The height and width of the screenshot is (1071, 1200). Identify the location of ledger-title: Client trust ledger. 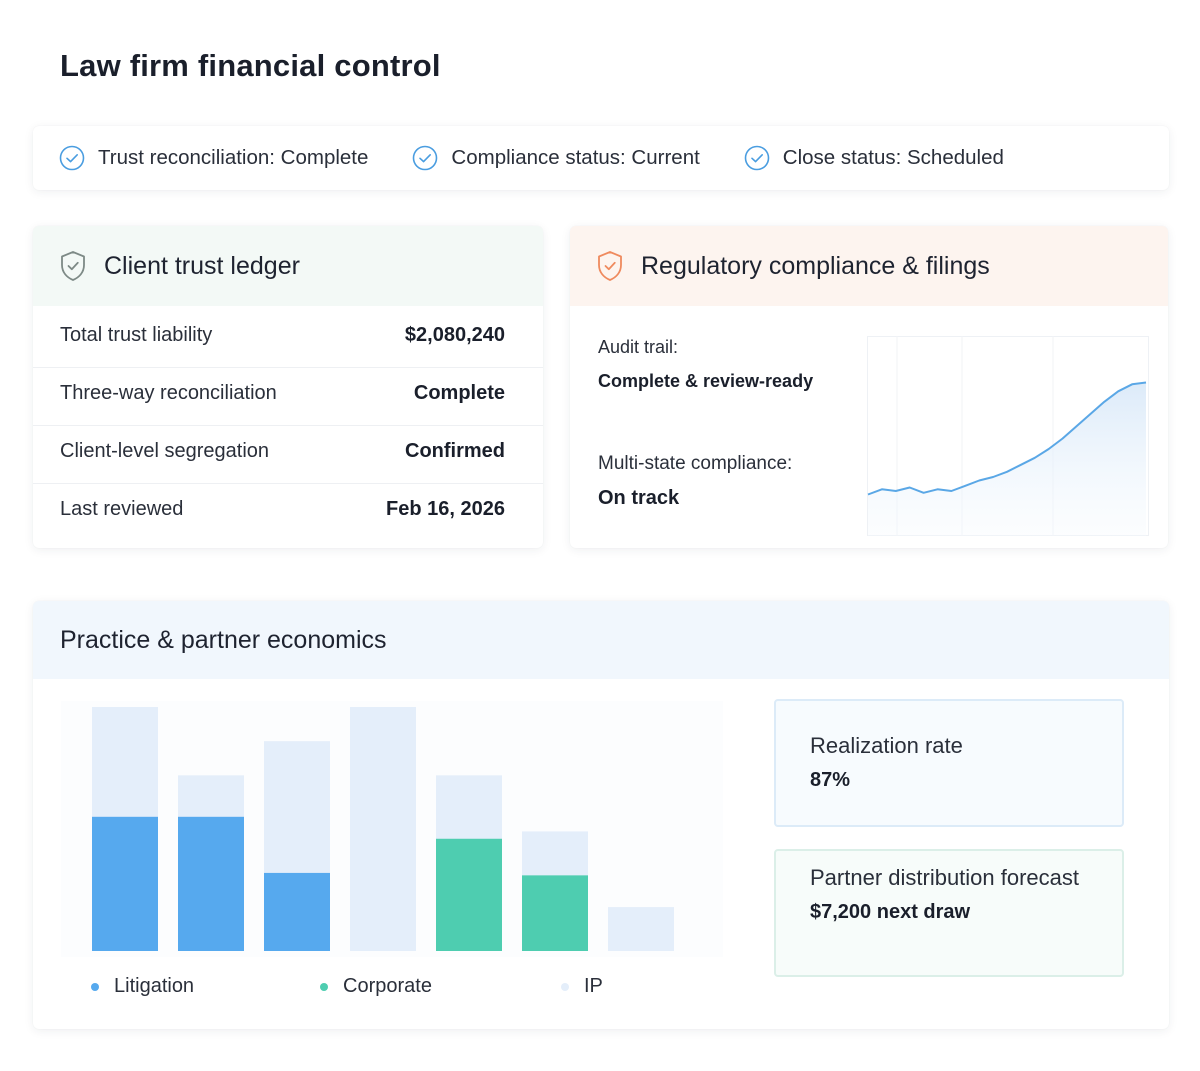
(202, 265).